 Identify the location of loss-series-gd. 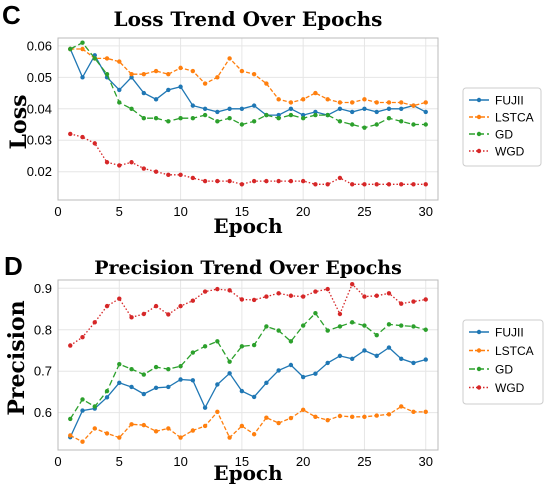
(248, 85).